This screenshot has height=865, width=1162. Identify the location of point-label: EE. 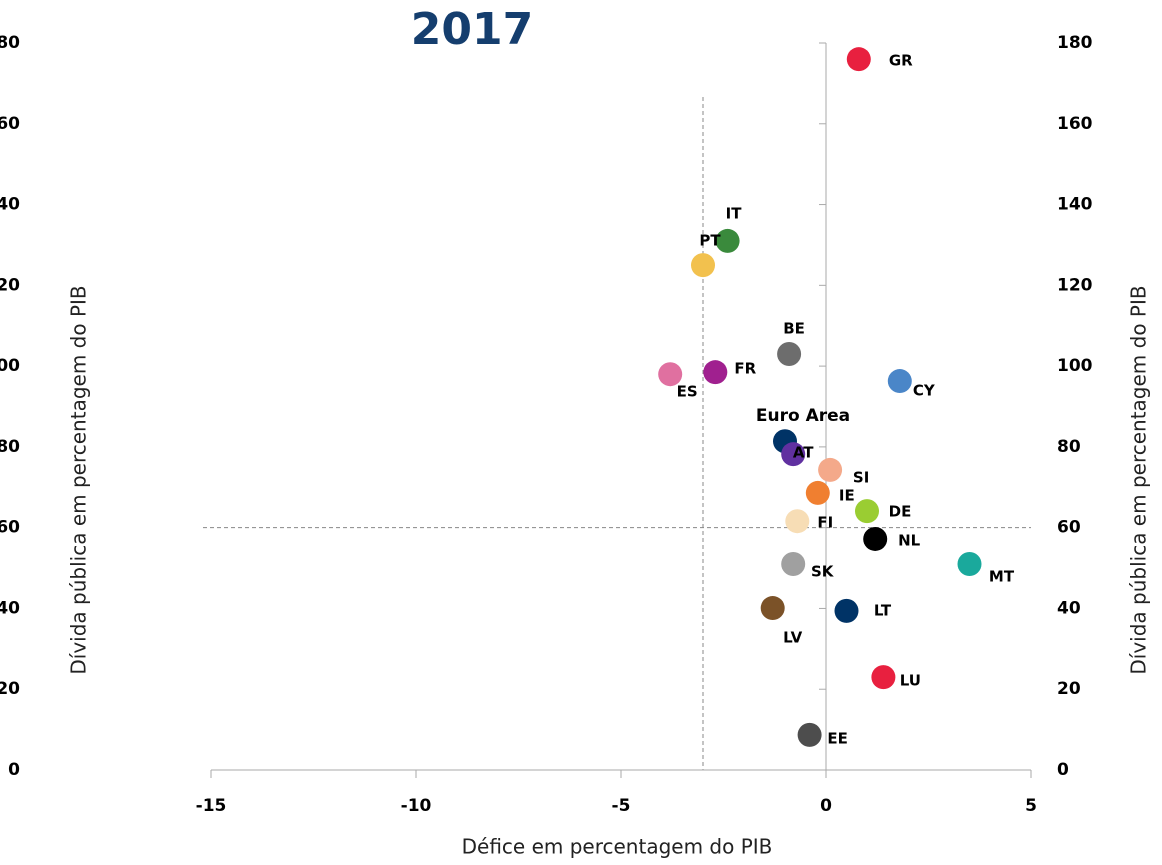
(837, 738).